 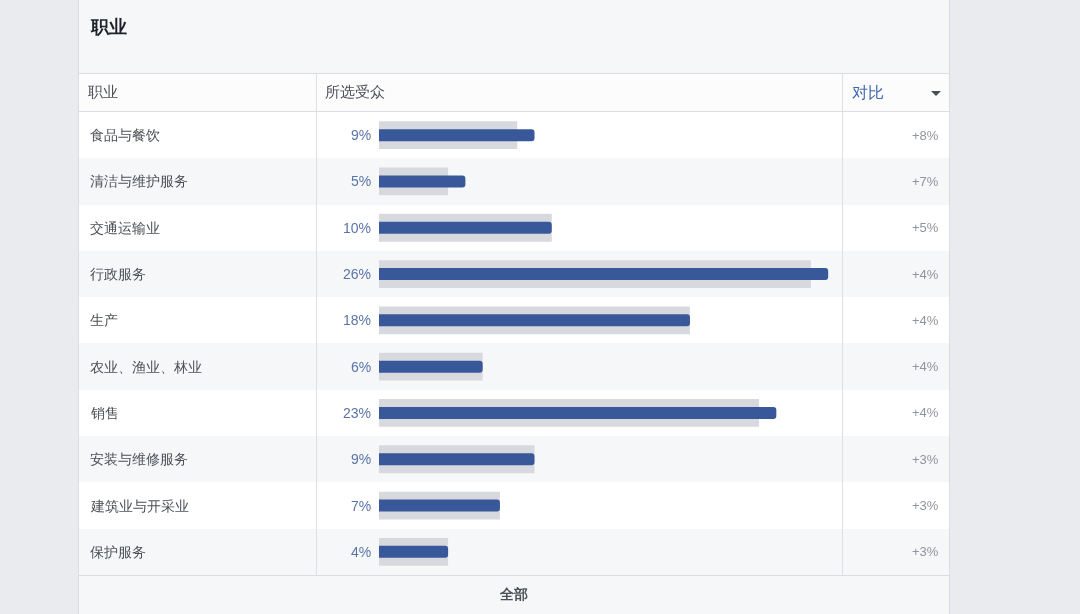 I want to click on y-tick-label: 安装与维修服务, so click(x=139, y=459).